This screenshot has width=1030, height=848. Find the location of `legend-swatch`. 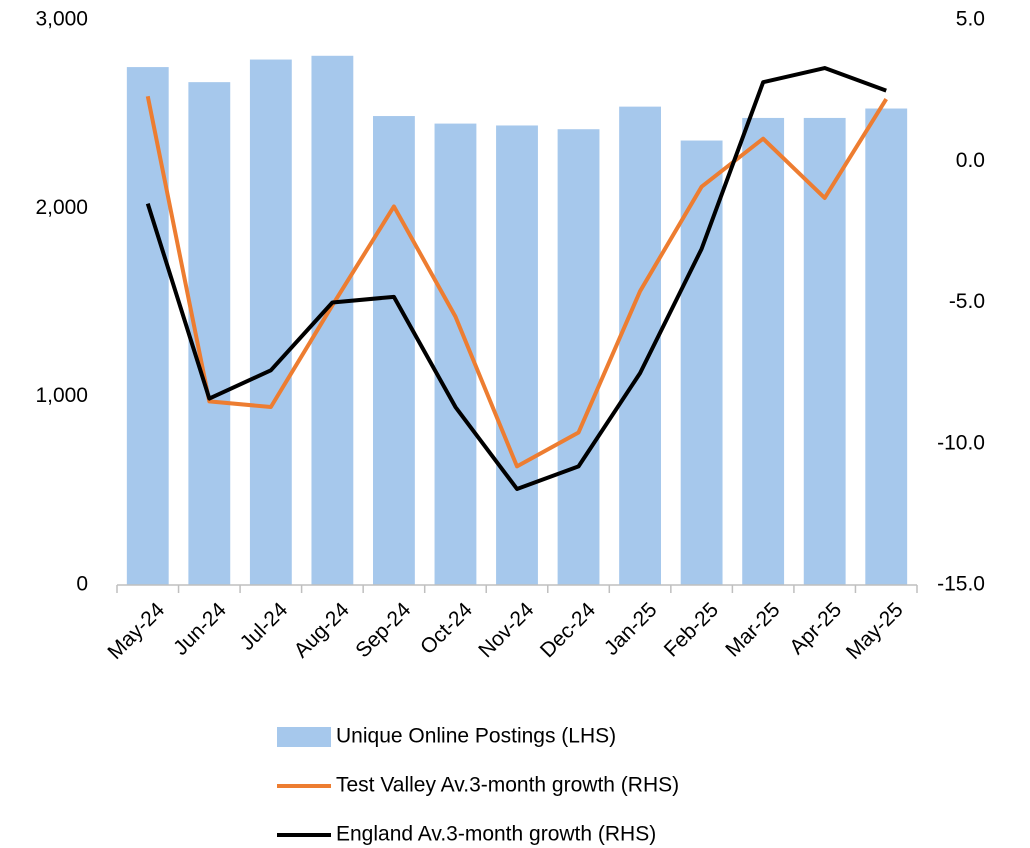

legend-swatch is located at coordinates (304, 737).